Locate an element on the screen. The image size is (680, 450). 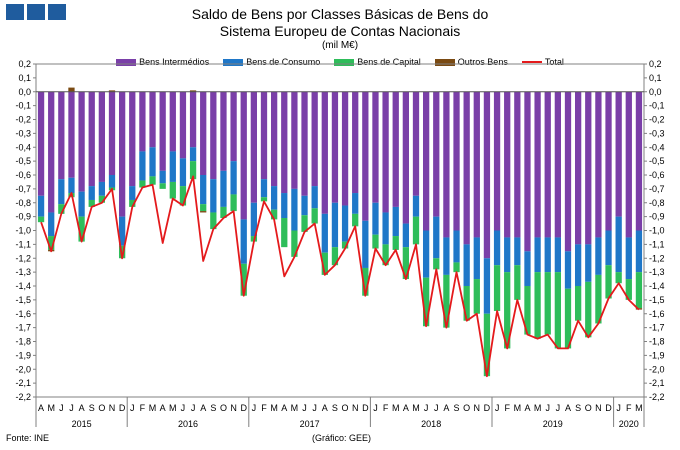
y-tick-label-right: -2,0 is located at coordinates (657, 369).